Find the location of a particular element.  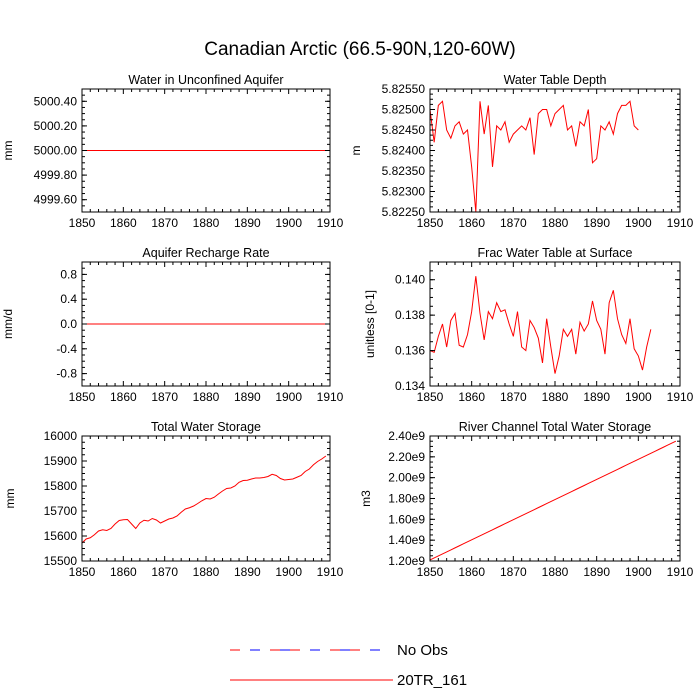

y-tick-label: 5000.20 is located at coordinates (56, 126).